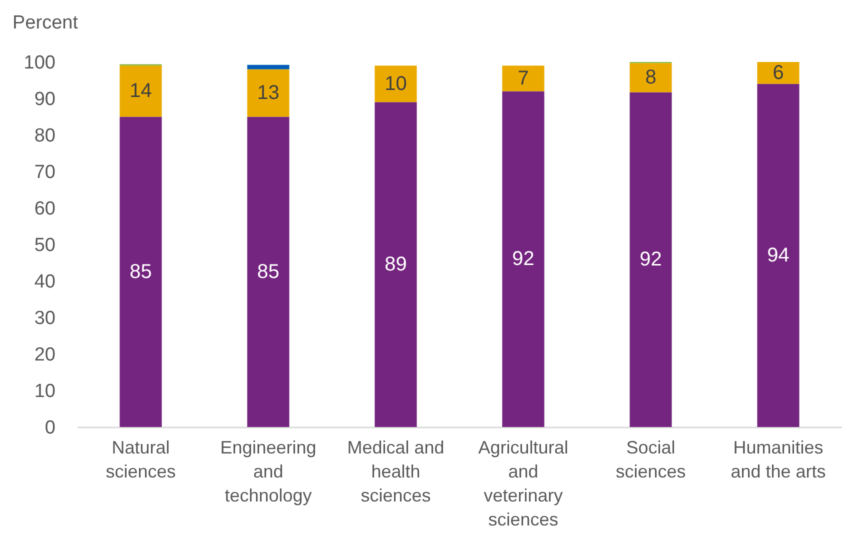 This screenshot has height=533, width=842. I want to click on data-label: 7, so click(523, 78).